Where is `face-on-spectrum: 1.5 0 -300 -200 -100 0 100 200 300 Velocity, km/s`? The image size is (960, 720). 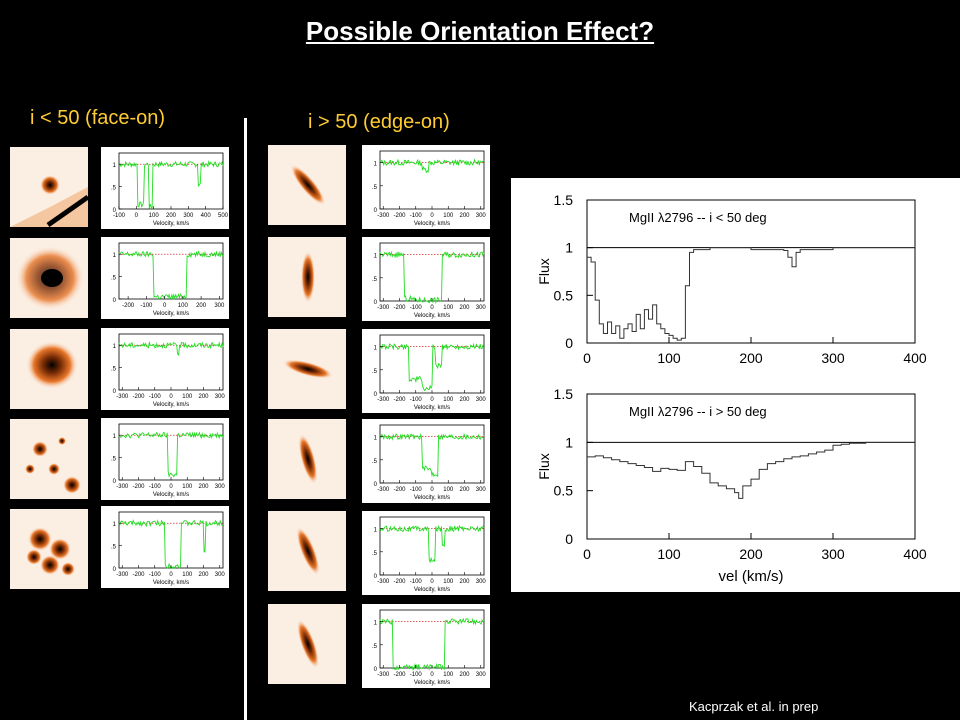 face-on-spectrum: 1.5 0 -300 -200 -100 0 100 200 300 Velocity, km/s is located at coordinates (165, 547).